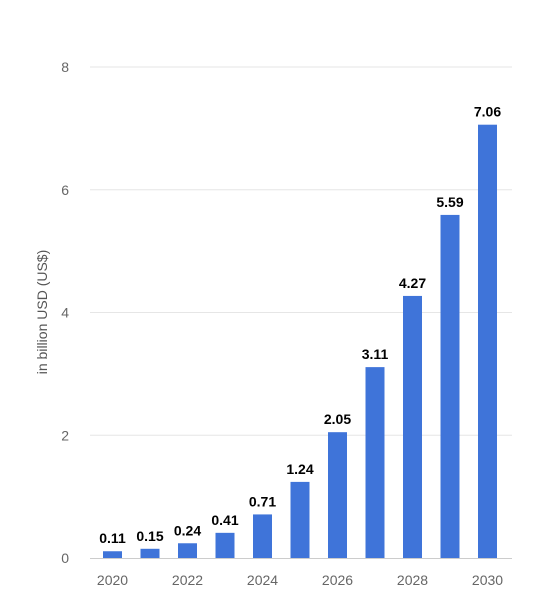 This screenshot has height=598, width=540. Describe the element at coordinates (337, 580) in the screenshot. I see `x-tick-label: 2026` at that location.